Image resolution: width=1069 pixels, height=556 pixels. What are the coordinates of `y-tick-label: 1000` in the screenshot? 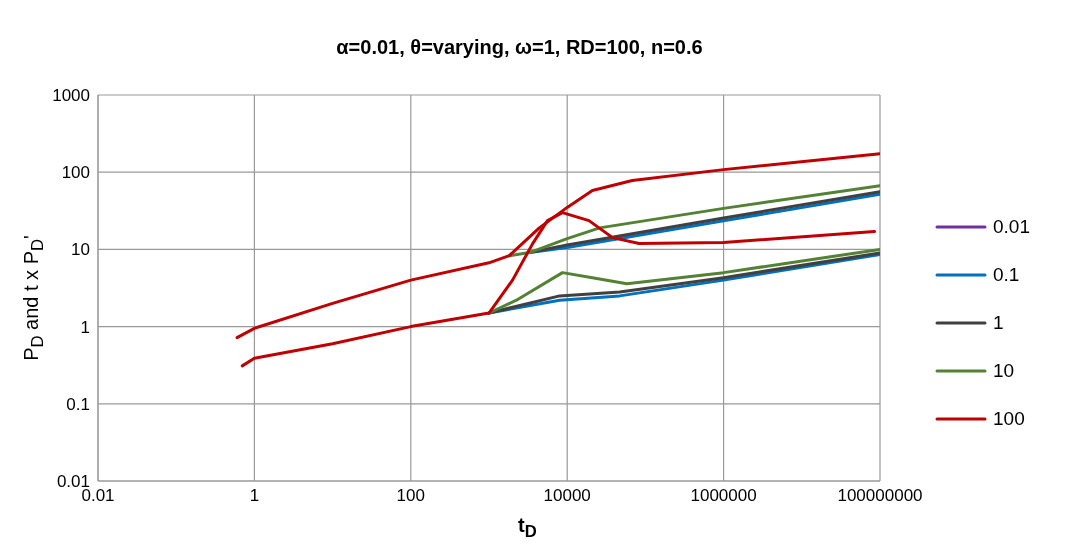 It's located at (71, 96).